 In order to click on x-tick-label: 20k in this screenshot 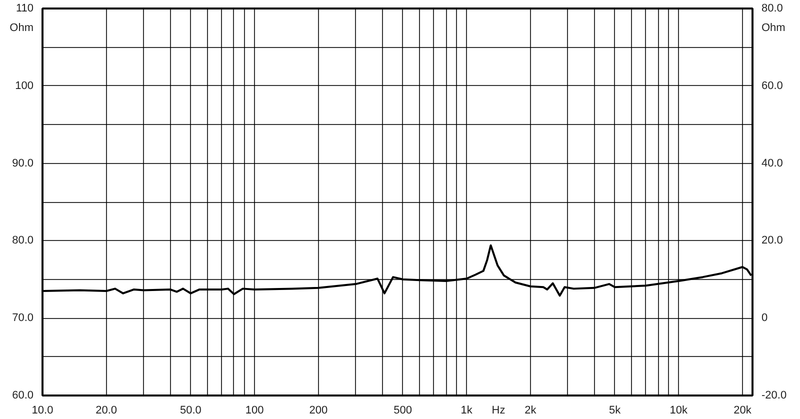, I will do `click(743, 410)`.